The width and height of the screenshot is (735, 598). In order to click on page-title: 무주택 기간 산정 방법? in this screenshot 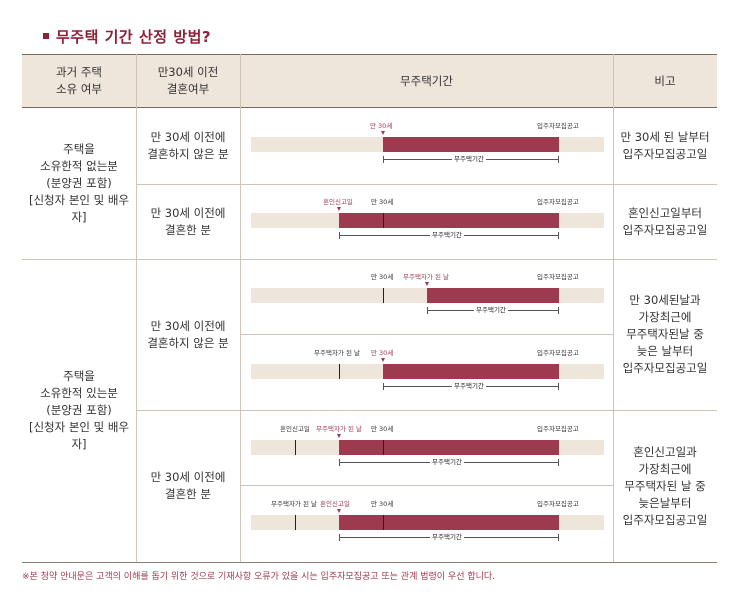, I will do `click(127, 36)`.